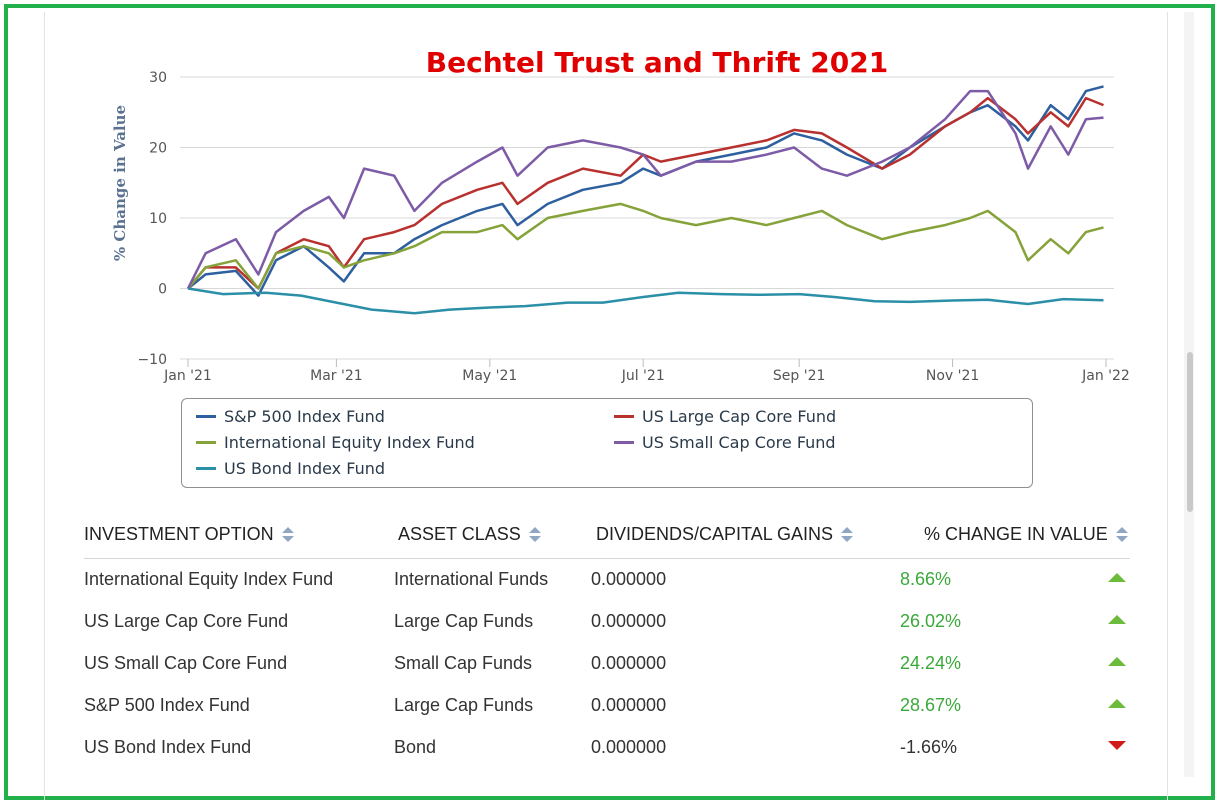 The width and height of the screenshot is (1224, 812). What do you see at coordinates (489, 376) in the screenshot?
I see `x-tick-label: May '21` at bounding box center [489, 376].